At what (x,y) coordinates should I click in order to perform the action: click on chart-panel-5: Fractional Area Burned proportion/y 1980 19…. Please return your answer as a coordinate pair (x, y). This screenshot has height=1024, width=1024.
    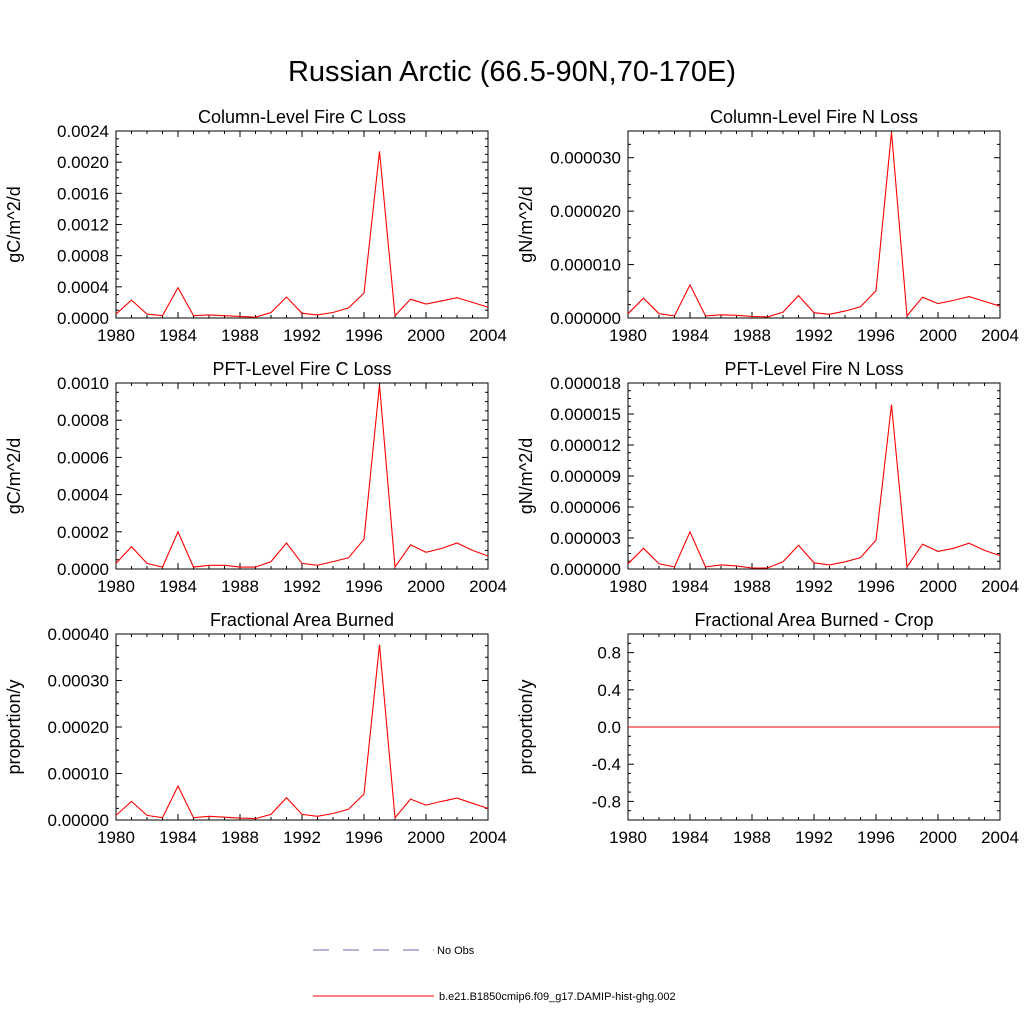
    Looking at the image, I should click on (255, 728).